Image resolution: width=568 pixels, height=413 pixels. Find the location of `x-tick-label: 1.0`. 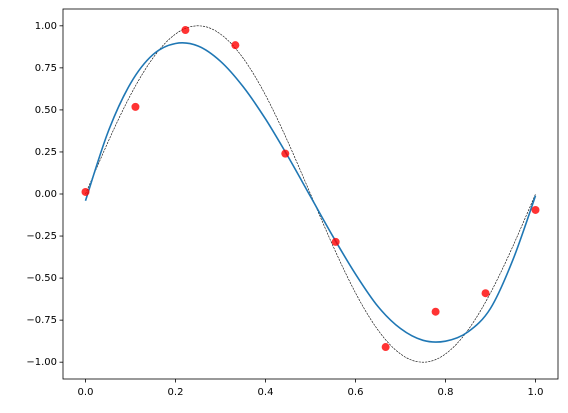

x-tick-label: 1.0 is located at coordinates (536, 392).